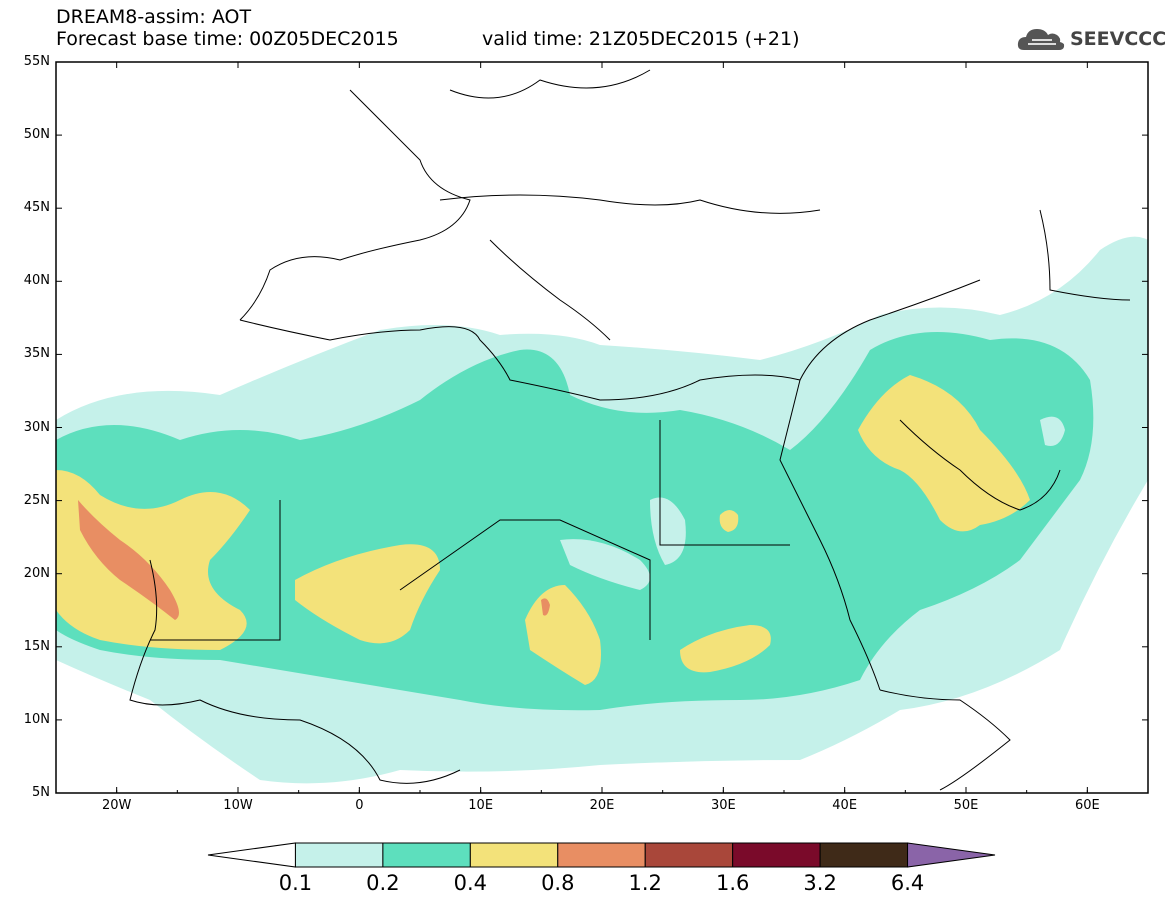  What do you see at coordinates (36, 281) in the screenshot?
I see `lat-label: 40N` at bounding box center [36, 281].